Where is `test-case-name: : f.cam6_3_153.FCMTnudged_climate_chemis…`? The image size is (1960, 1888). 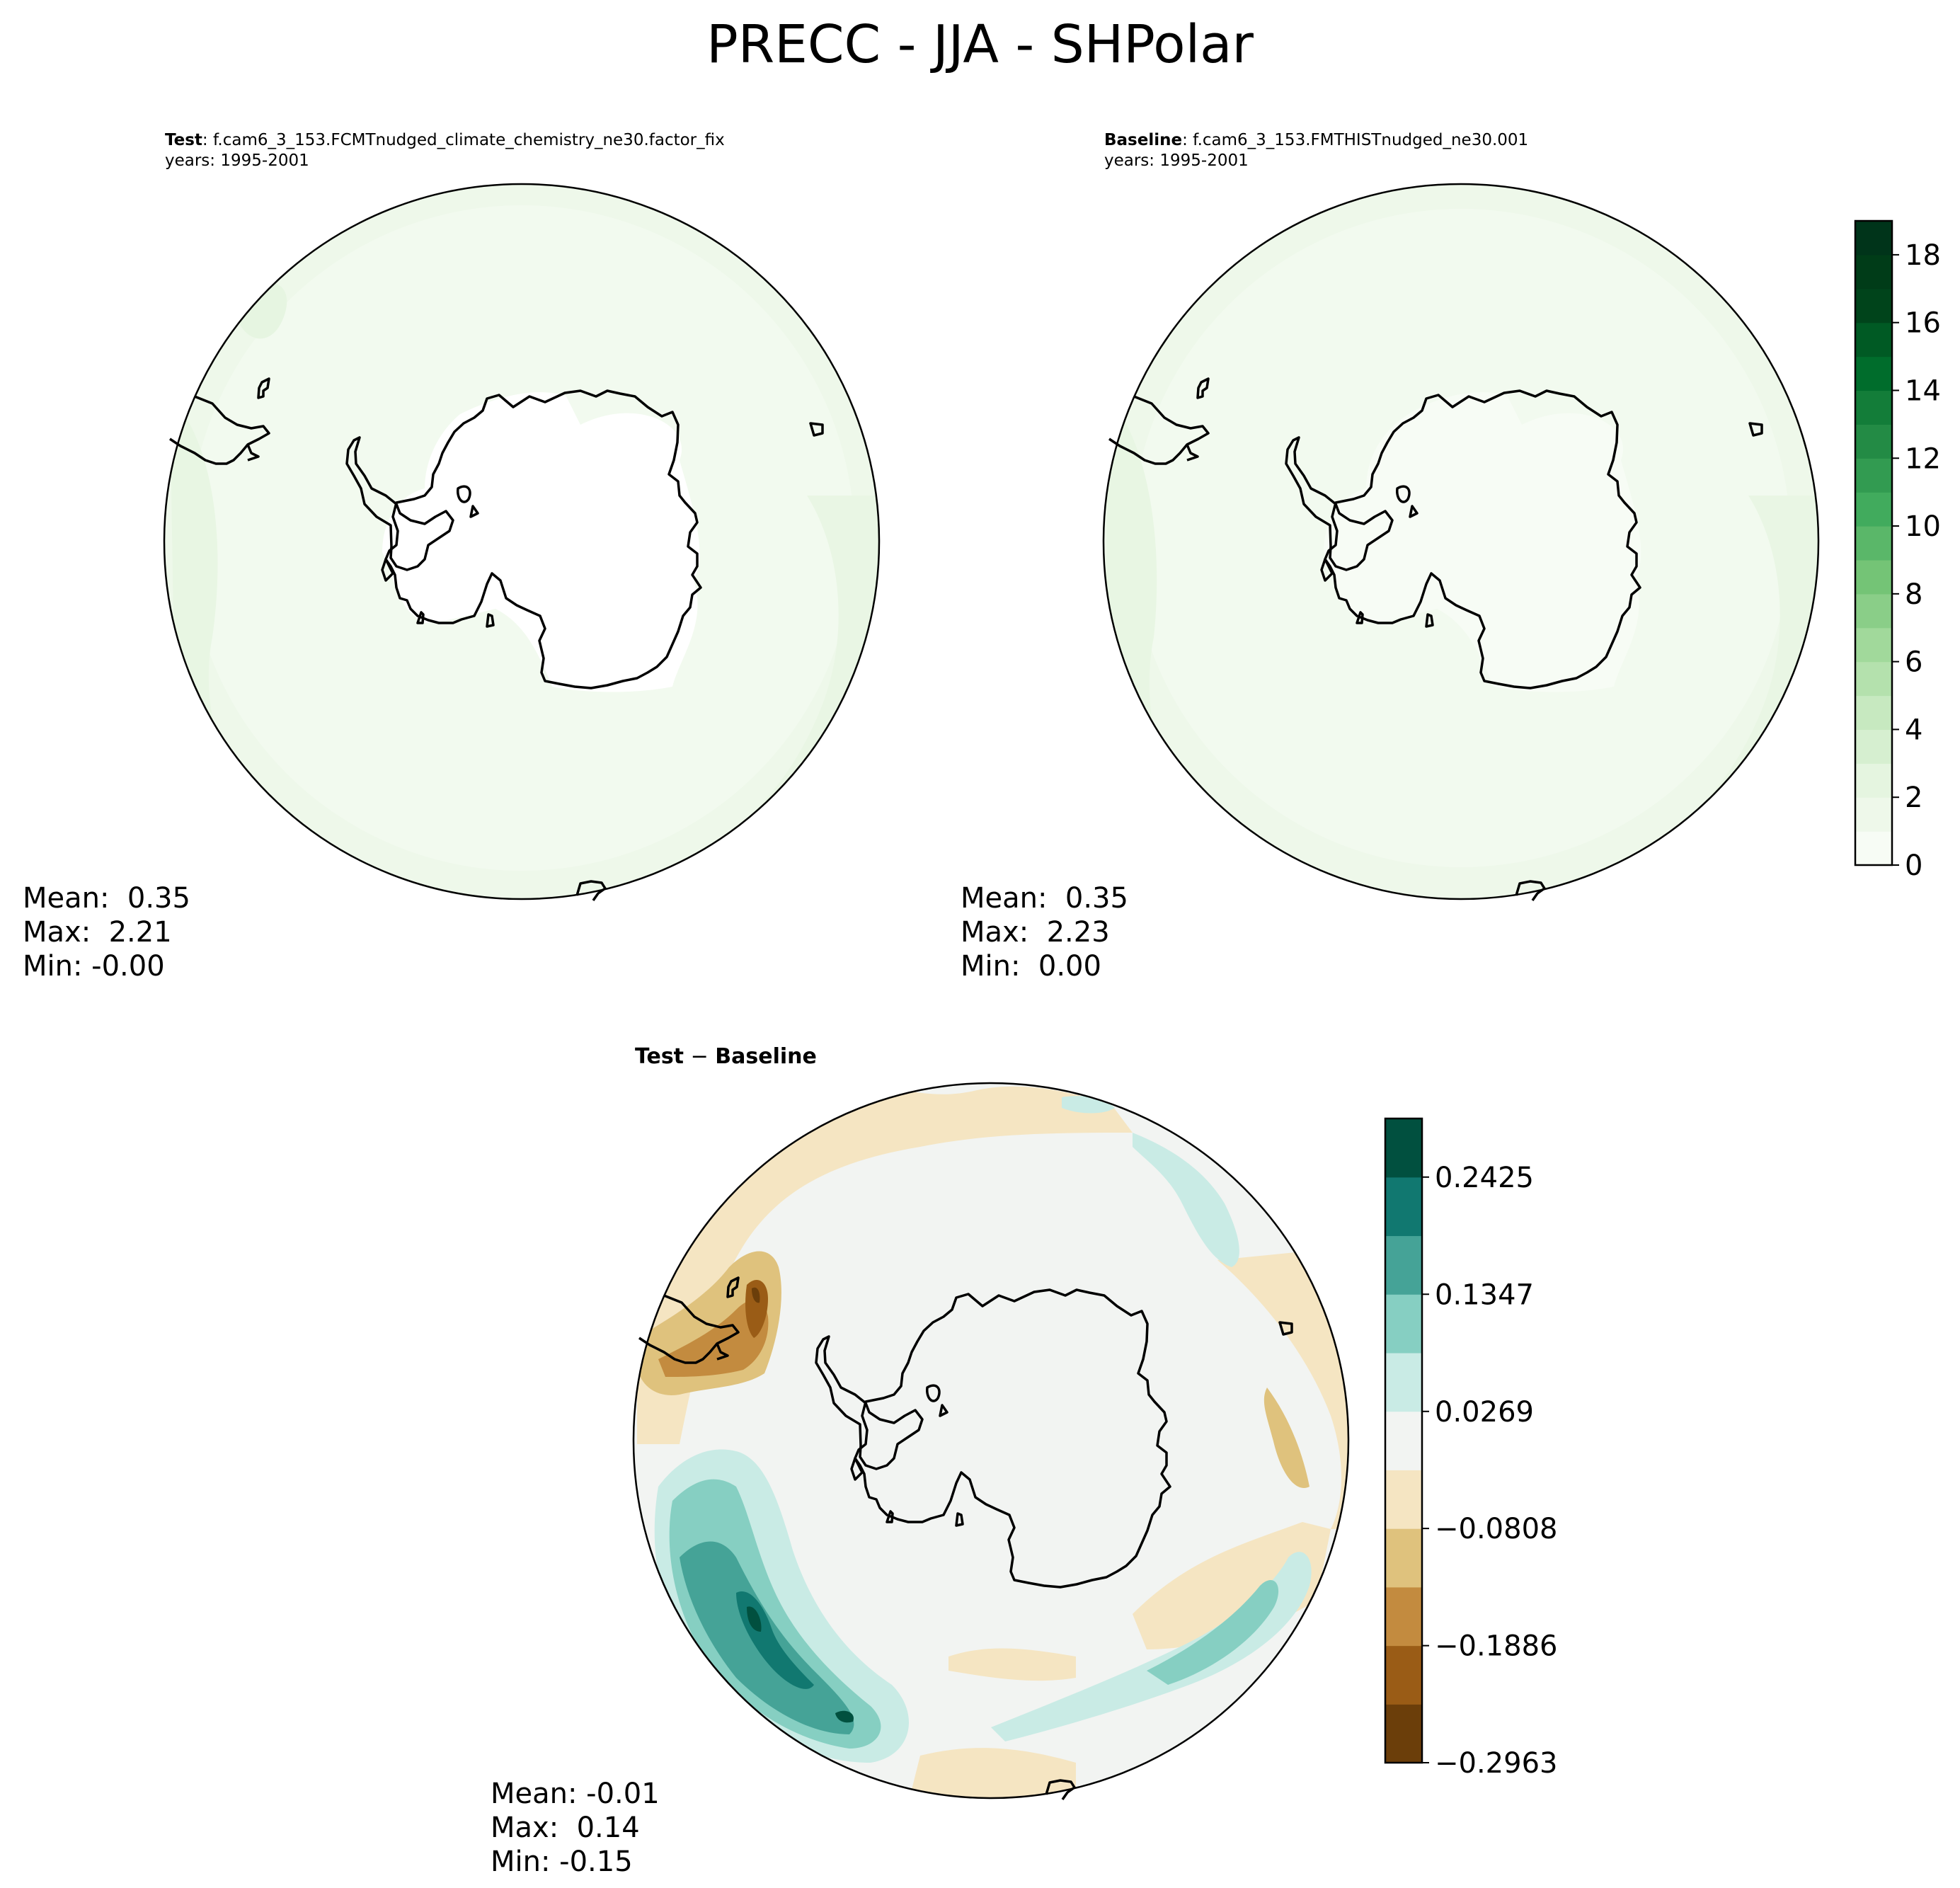
test-case-name: : f.cam6_3_153.FCMTnudged_climate_chemis… is located at coordinates (463, 140).